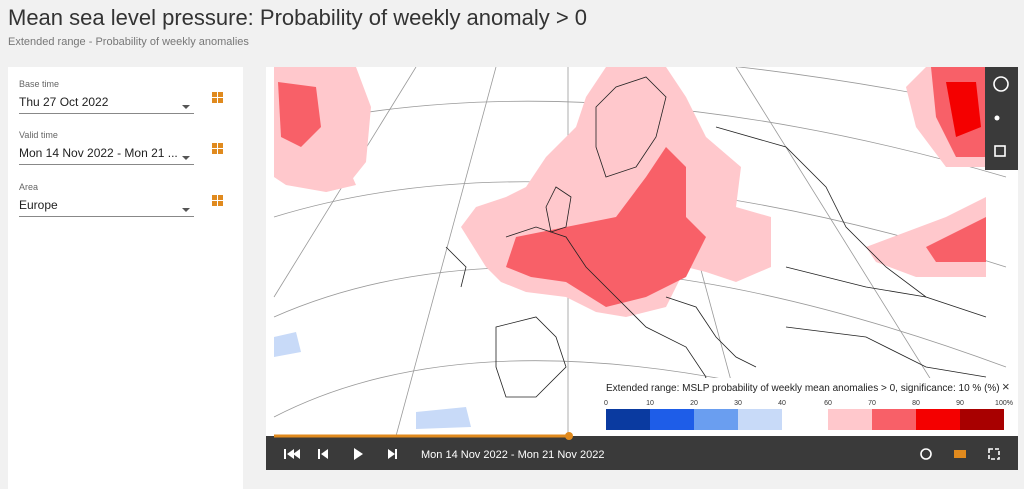  Describe the element at coordinates (392, 454) in the screenshot. I see `next-button` at that location.